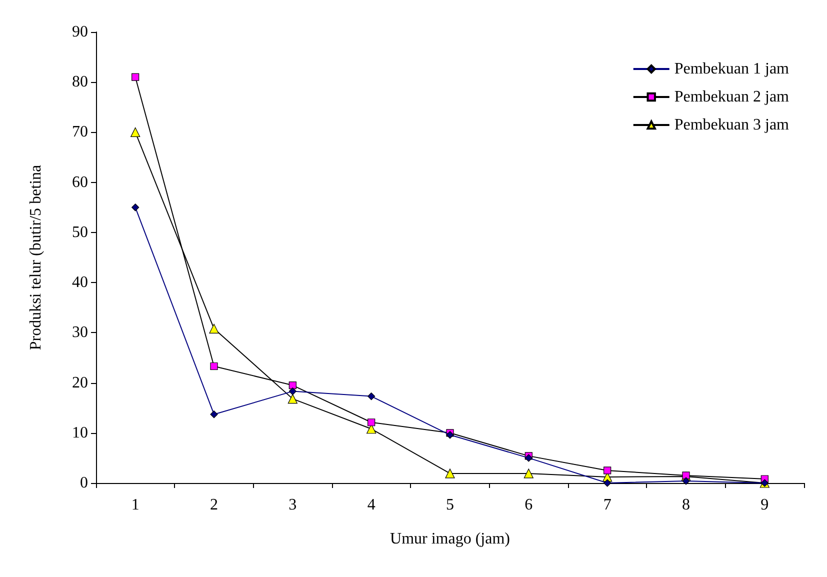 Image resolution: width=827 pixels, height=577 pixels. I want to click on y-tick-label: 60, so click(80, 182).